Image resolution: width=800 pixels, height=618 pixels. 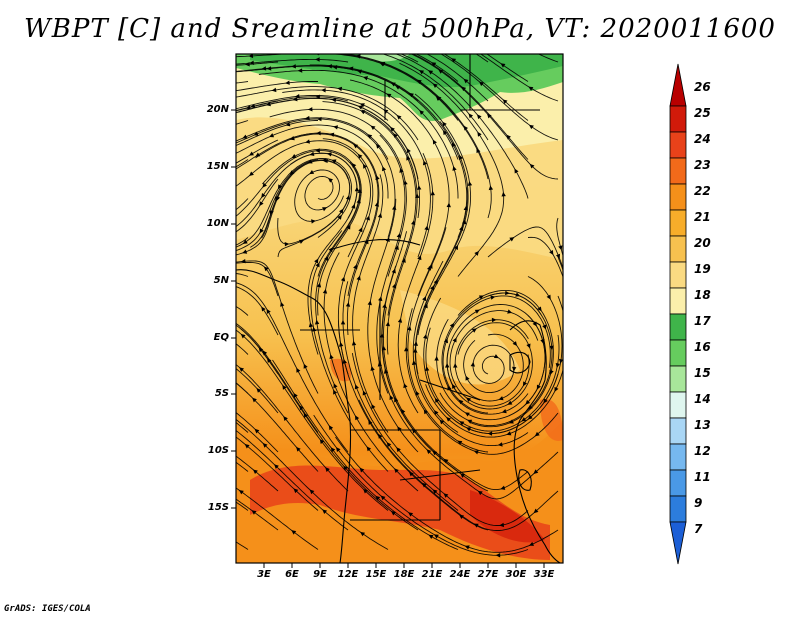 What do you see at coordinates (702, 243) in the screenshot?
I see `colorbar-label: 20` at bounding box center [702, 243].